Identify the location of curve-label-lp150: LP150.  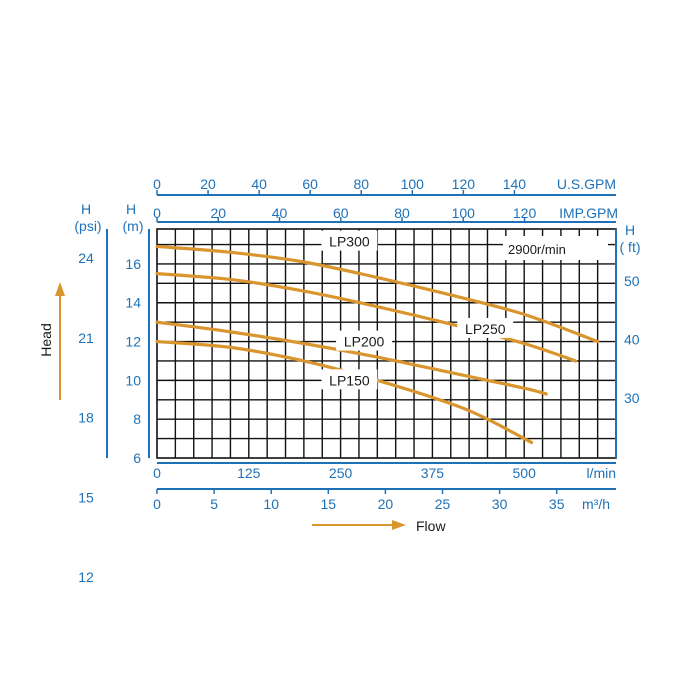
(349, 380).